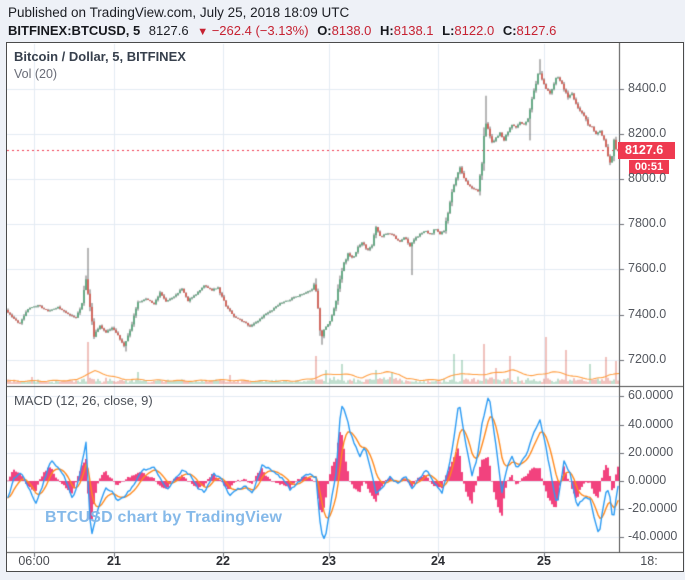  I want to click on price-change: −262.4 (−3.13%), so click(260, 30).